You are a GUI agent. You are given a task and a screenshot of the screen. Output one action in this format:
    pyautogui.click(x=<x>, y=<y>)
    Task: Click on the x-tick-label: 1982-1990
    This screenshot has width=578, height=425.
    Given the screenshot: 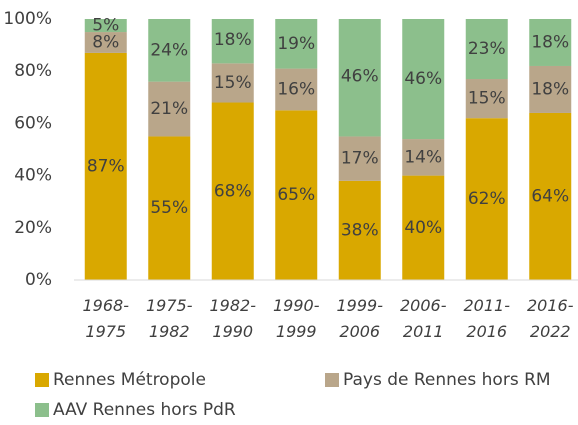 What is the action you would take?
    pyautogui.click(x=233, y=318)
    